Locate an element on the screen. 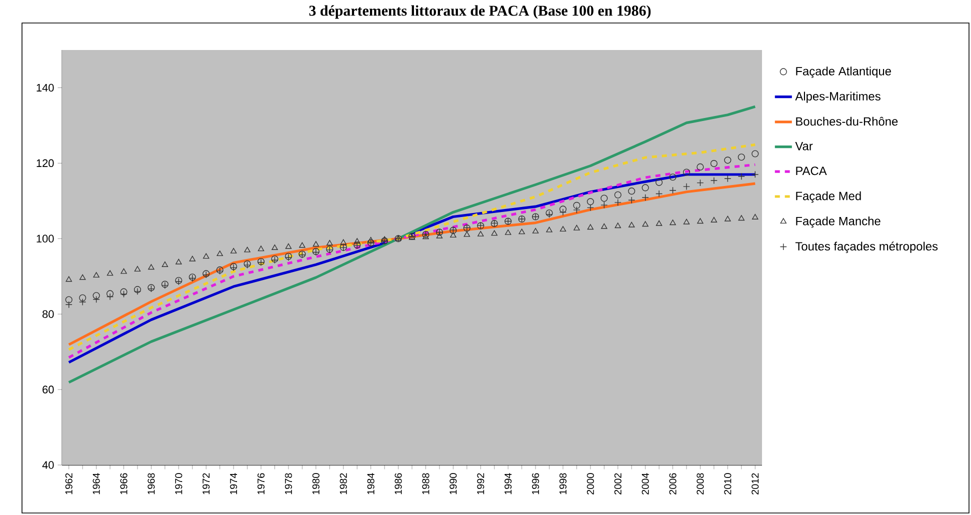 Image resolution: width=971 pixels, height=515 pixels. legend-label: Var is located at coordinates (804, 146).